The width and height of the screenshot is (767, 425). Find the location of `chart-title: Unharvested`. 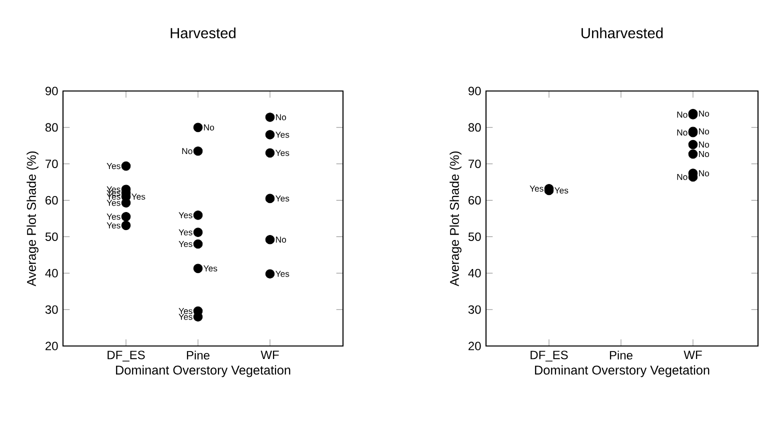

chart-title: Unharvested is located at coordinates (622, 33).